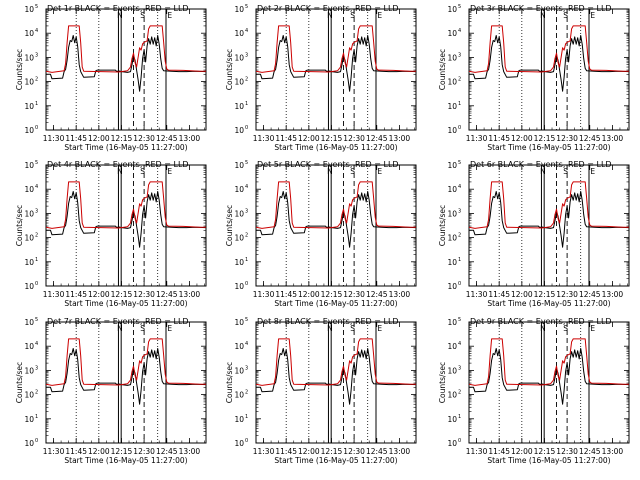 The height and width of the screenshot is (480, 640). Describe the element at coordinates (118, 321) in the screenshot. I see `panel-title: Det 7r BLACK = Events, RED = LLD` at that location.